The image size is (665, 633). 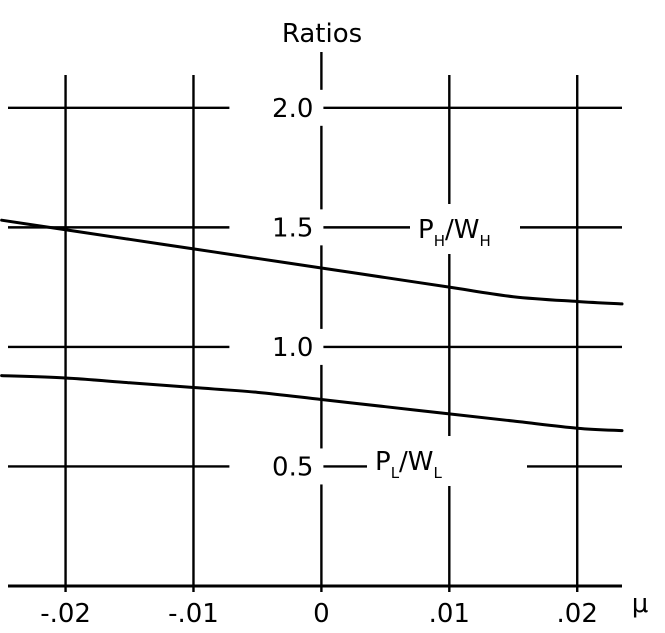 I want to click on y-tick-label-2: 1.5, so click(x=292, y=228).